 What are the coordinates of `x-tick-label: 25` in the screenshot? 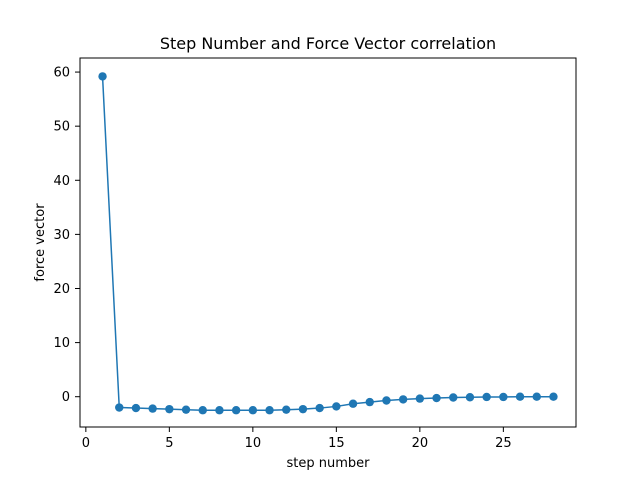 It's located at (503, 443).